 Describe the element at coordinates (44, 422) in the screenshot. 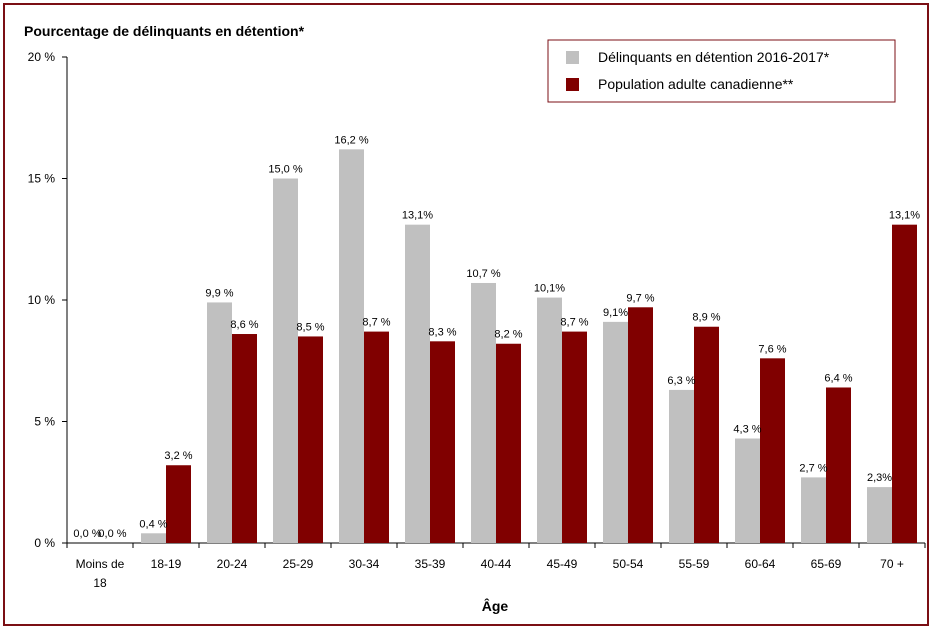

I see `y-tick-label: 5 %` at that location.